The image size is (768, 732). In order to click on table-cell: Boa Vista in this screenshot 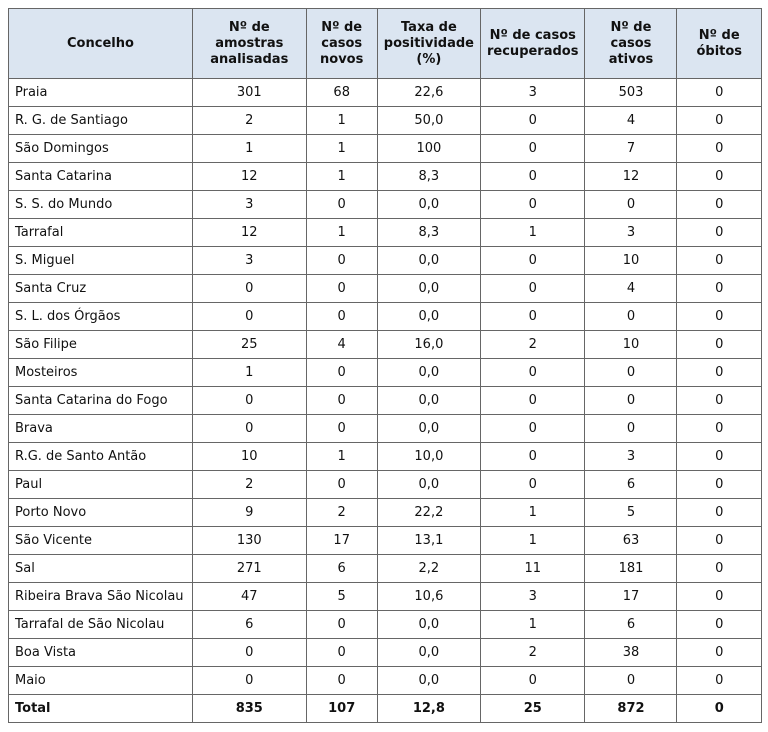, I will do `click(100, 652)`.